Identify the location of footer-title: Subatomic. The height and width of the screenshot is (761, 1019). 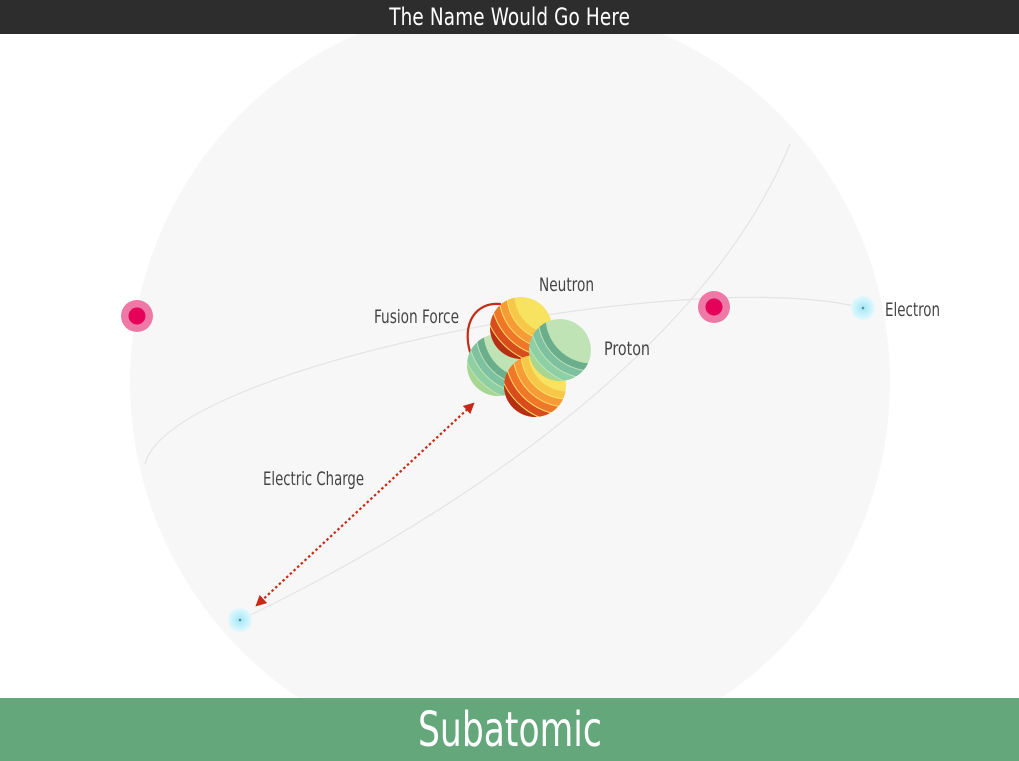
(509, 729).